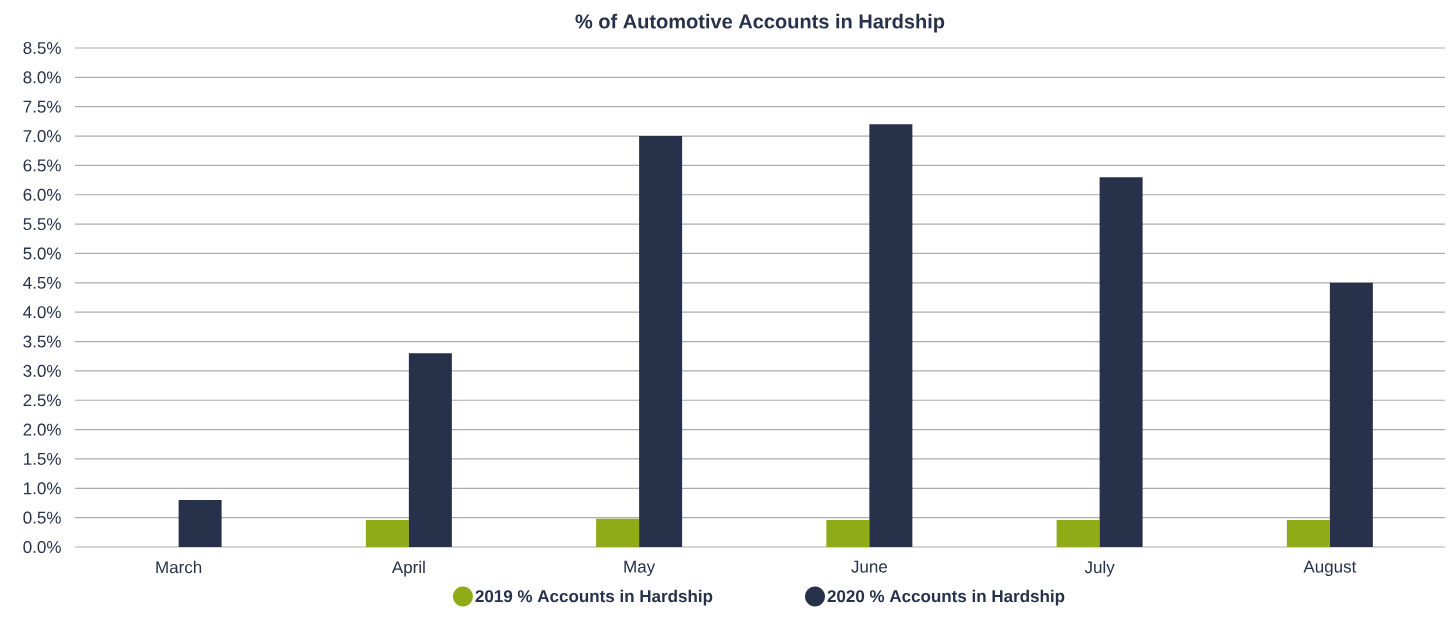  I want to click on x-tick-label: August, so click(1330, 568).